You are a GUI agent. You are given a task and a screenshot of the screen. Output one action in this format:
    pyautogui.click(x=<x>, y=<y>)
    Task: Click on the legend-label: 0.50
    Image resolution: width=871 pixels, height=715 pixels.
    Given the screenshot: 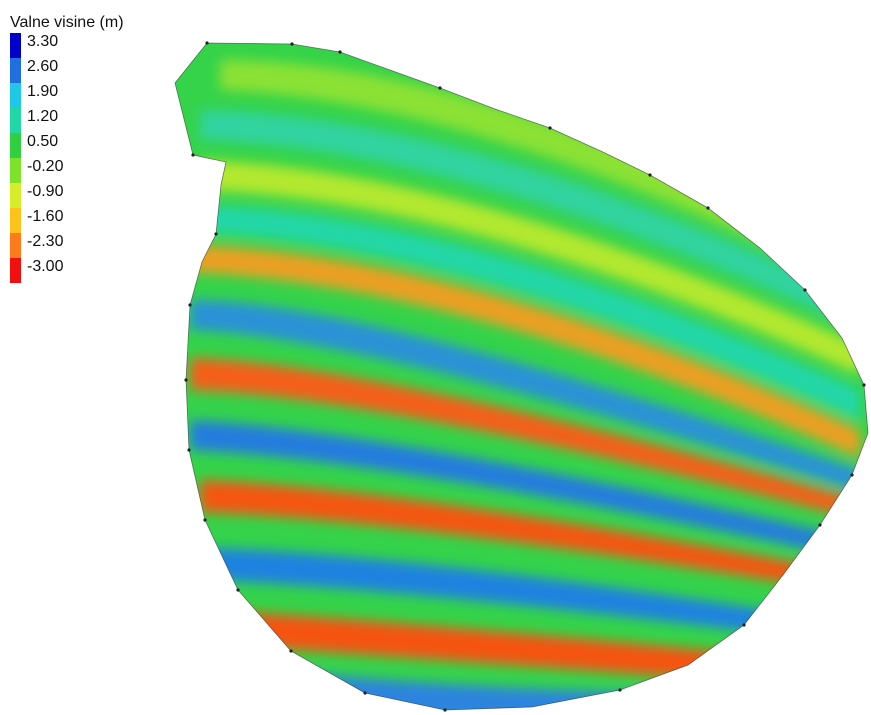 What is the action you would take?
    pyautogui.click(x=43, y=141)
    